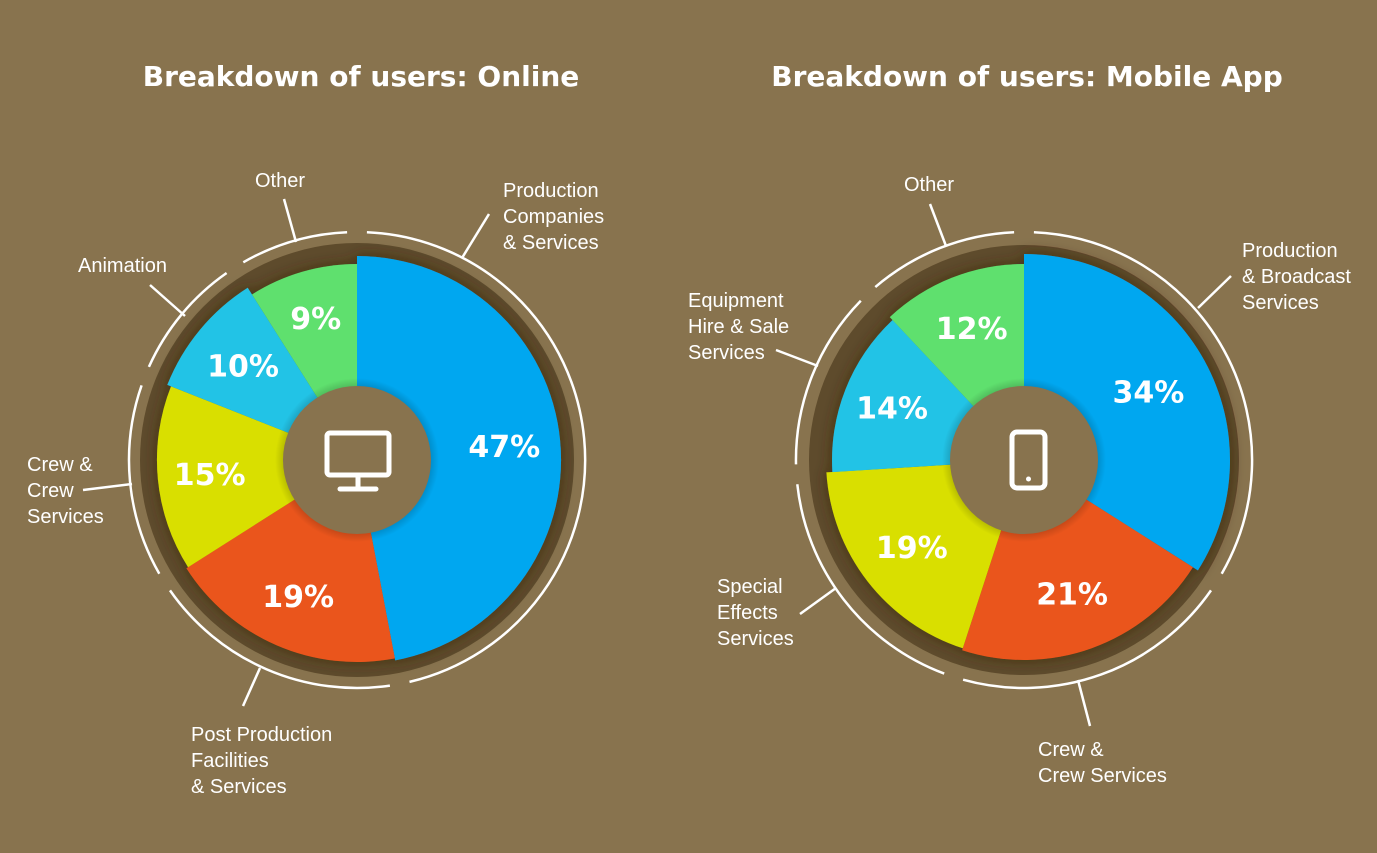  What do you see at coordinates (315, 319) in the screenshot?
I see `value-label-other: 9%` at bounding box center [315, 319].